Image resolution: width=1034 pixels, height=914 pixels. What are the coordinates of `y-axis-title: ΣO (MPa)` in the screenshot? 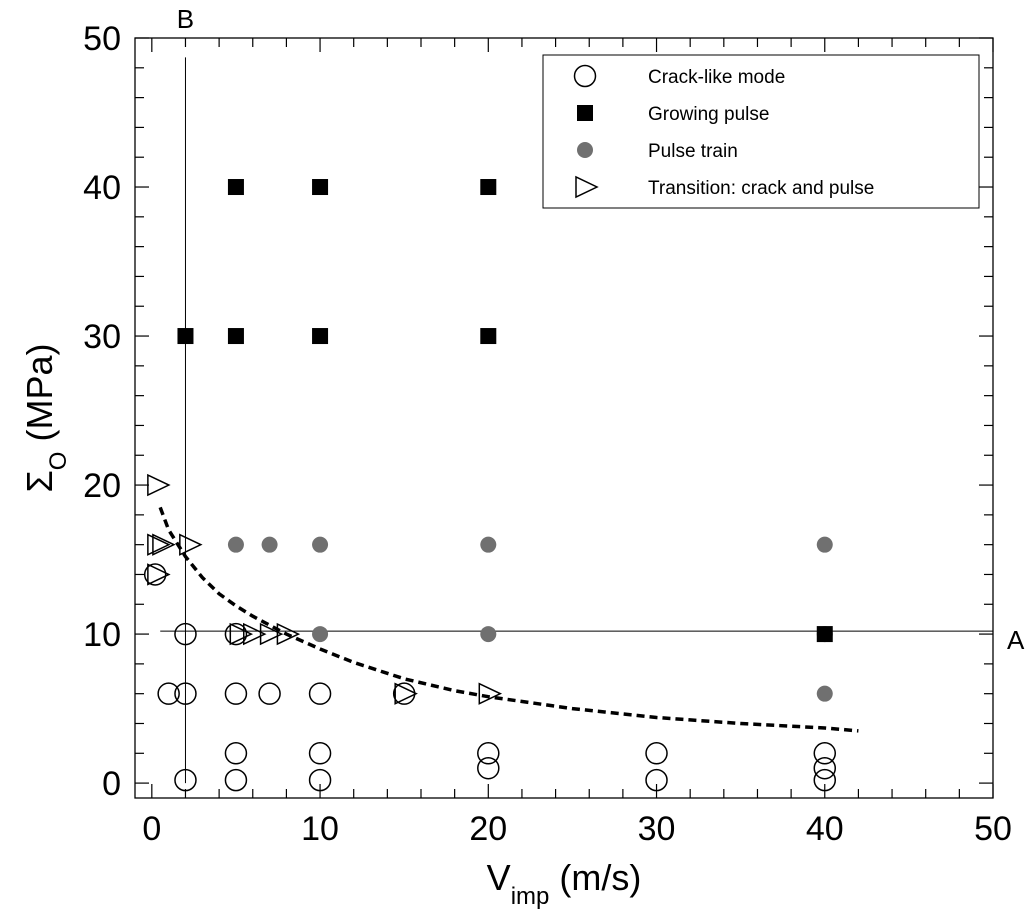 It's located at (45, 418).